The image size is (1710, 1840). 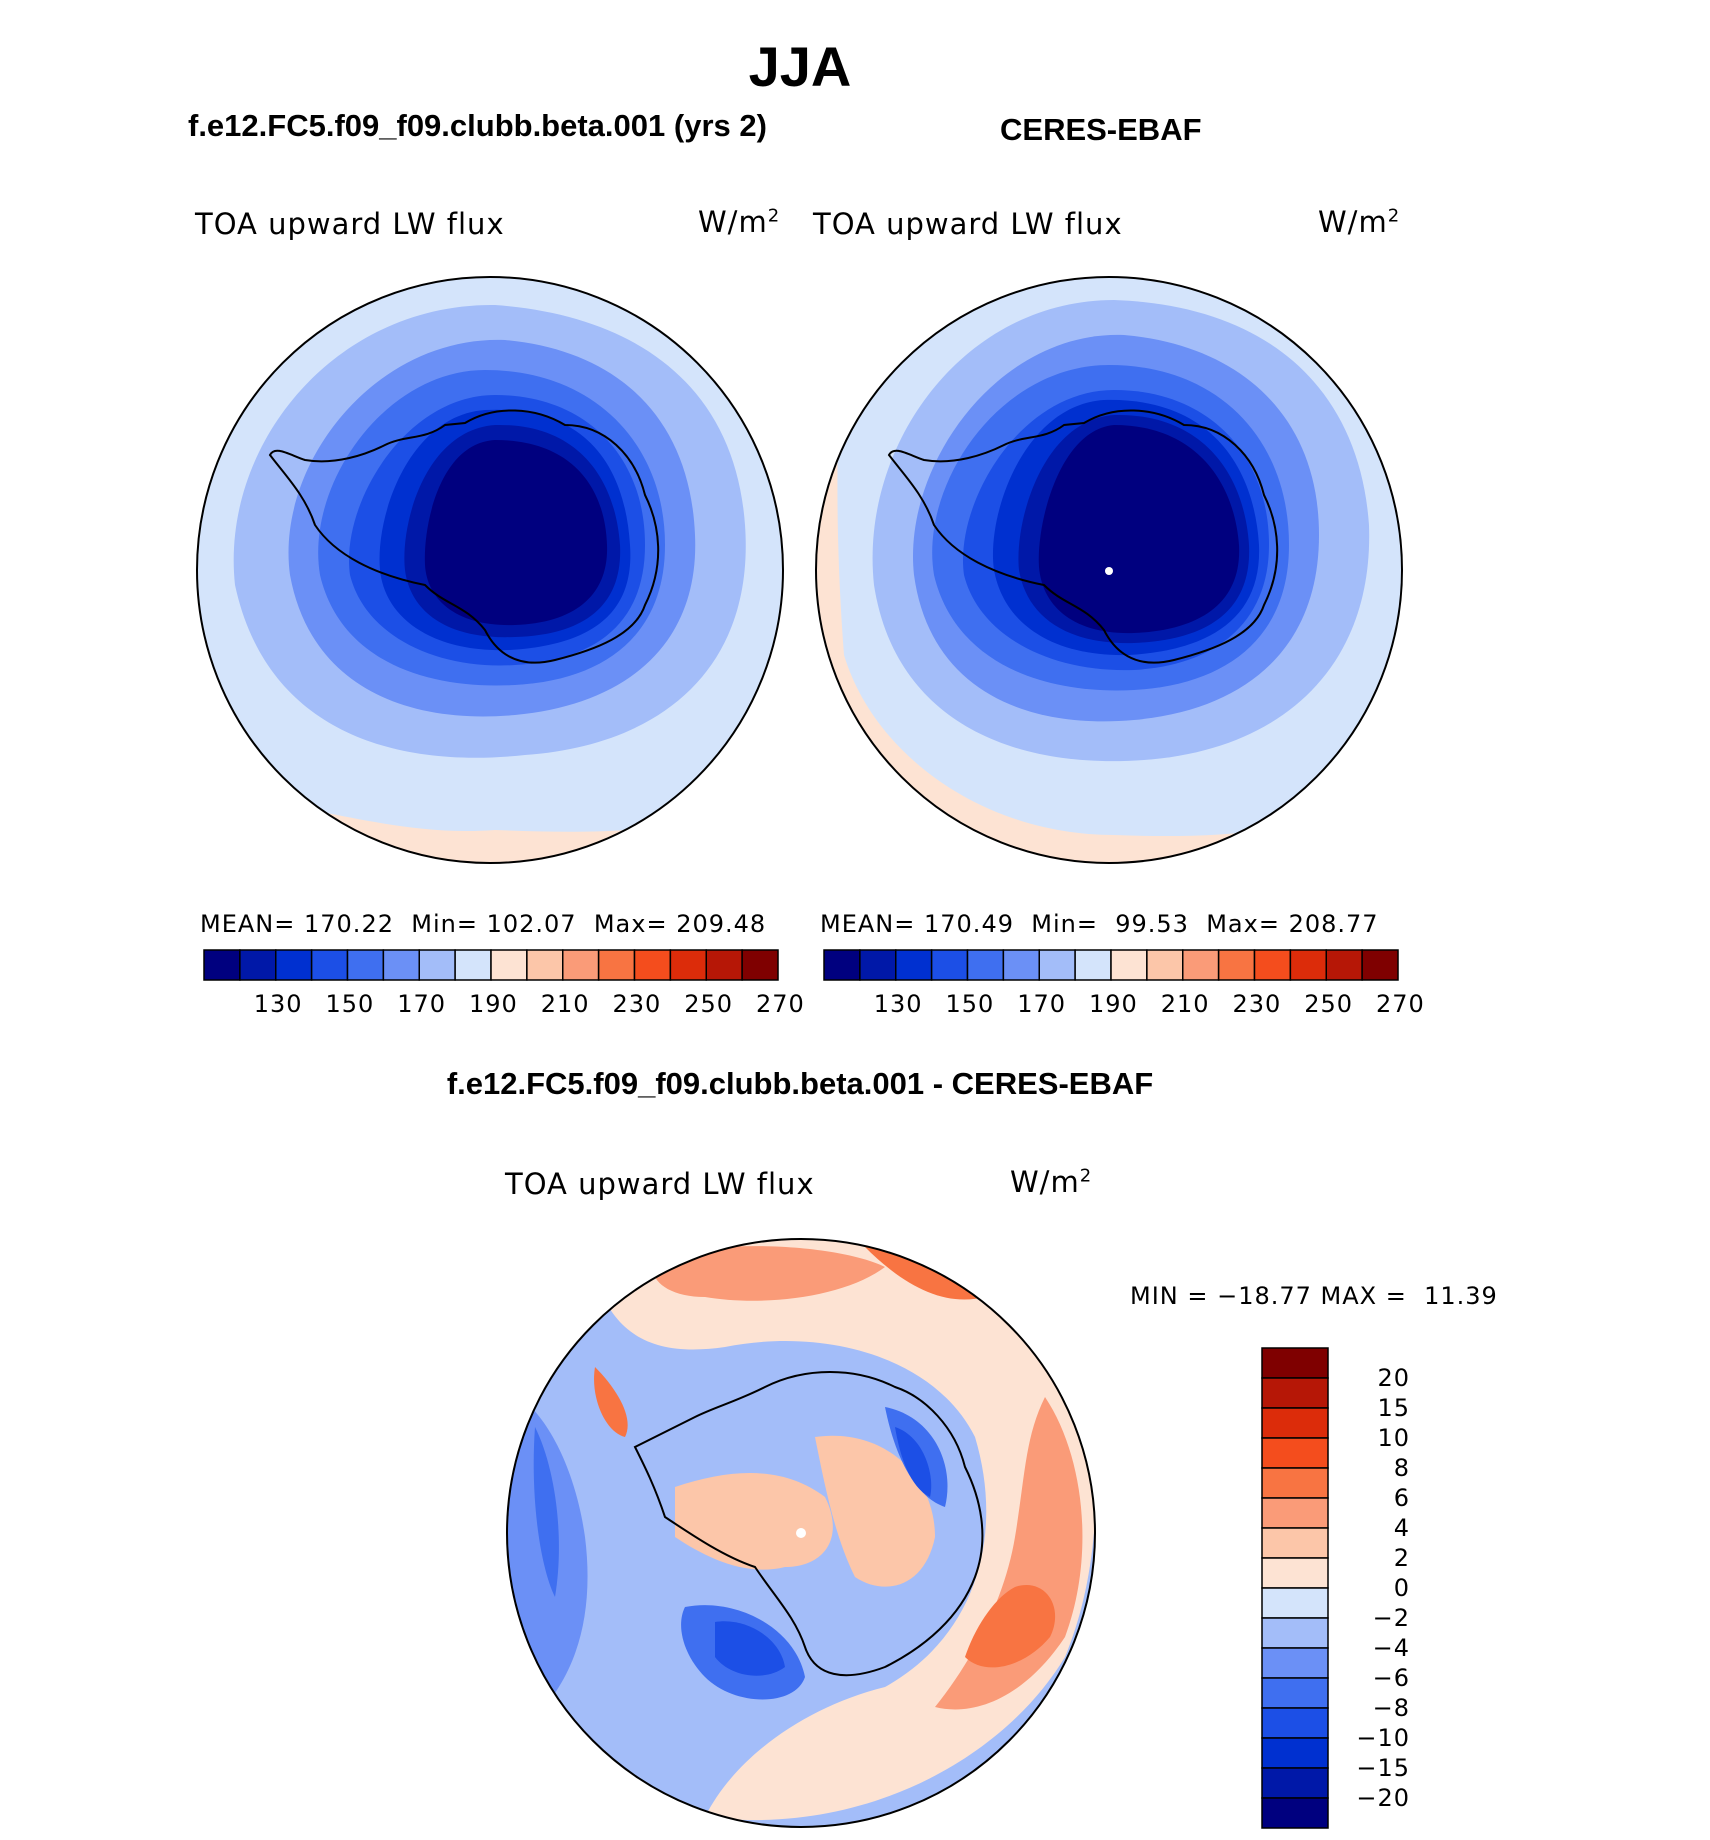 What do you see at coordinates (1401, 1468) in the screenshot?
I see `colorbar-tick-label: 8` at bounding box center [1401, 1468].